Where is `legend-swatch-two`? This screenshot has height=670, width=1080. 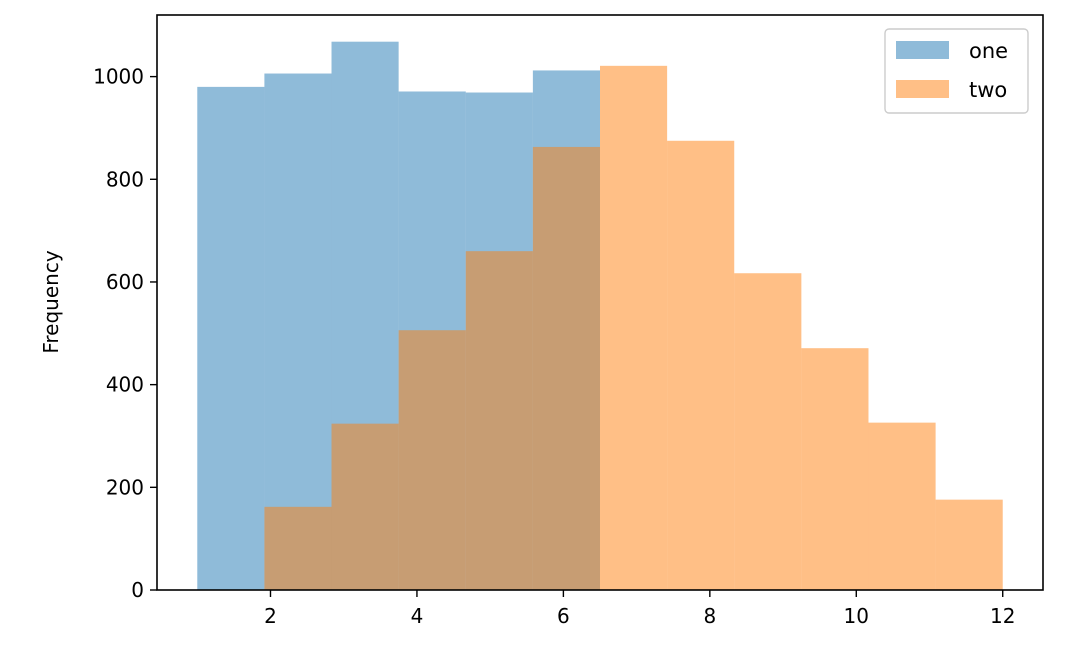
legend-swatch-two is located at coordinates (922, 89).